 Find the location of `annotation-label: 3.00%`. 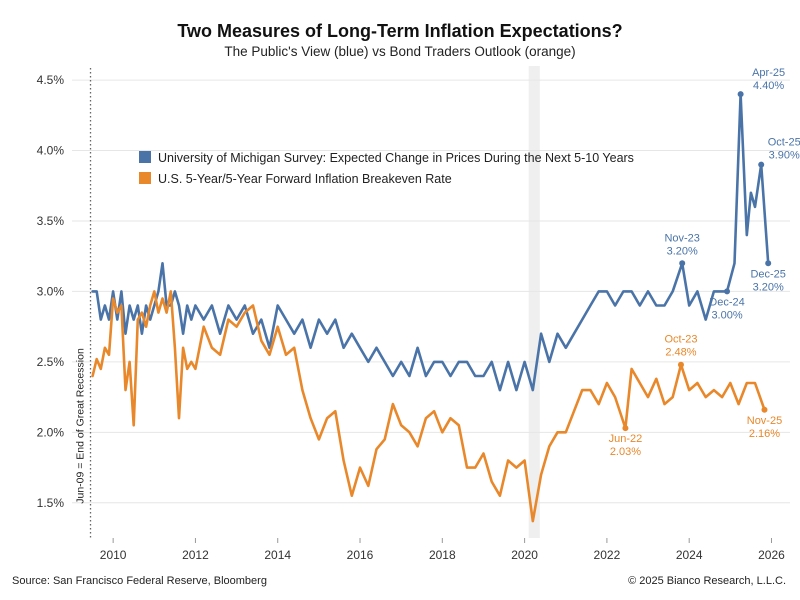

annotation-label: 3.00% is located at coordinates (726, 315).